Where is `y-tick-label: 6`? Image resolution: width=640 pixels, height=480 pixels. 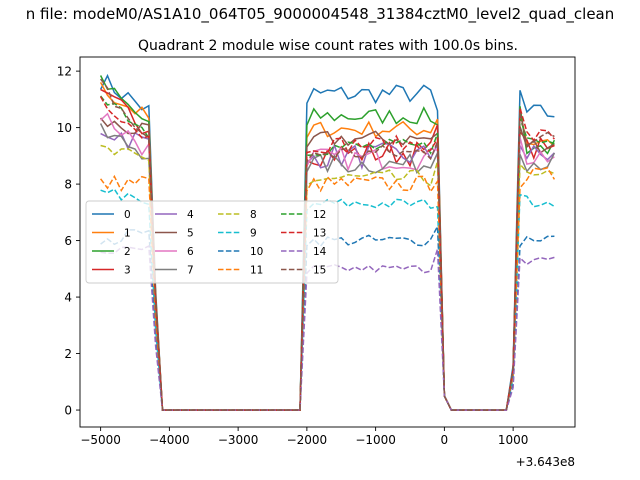
y-tick-label: 6 is located at coordinates (68, 241).